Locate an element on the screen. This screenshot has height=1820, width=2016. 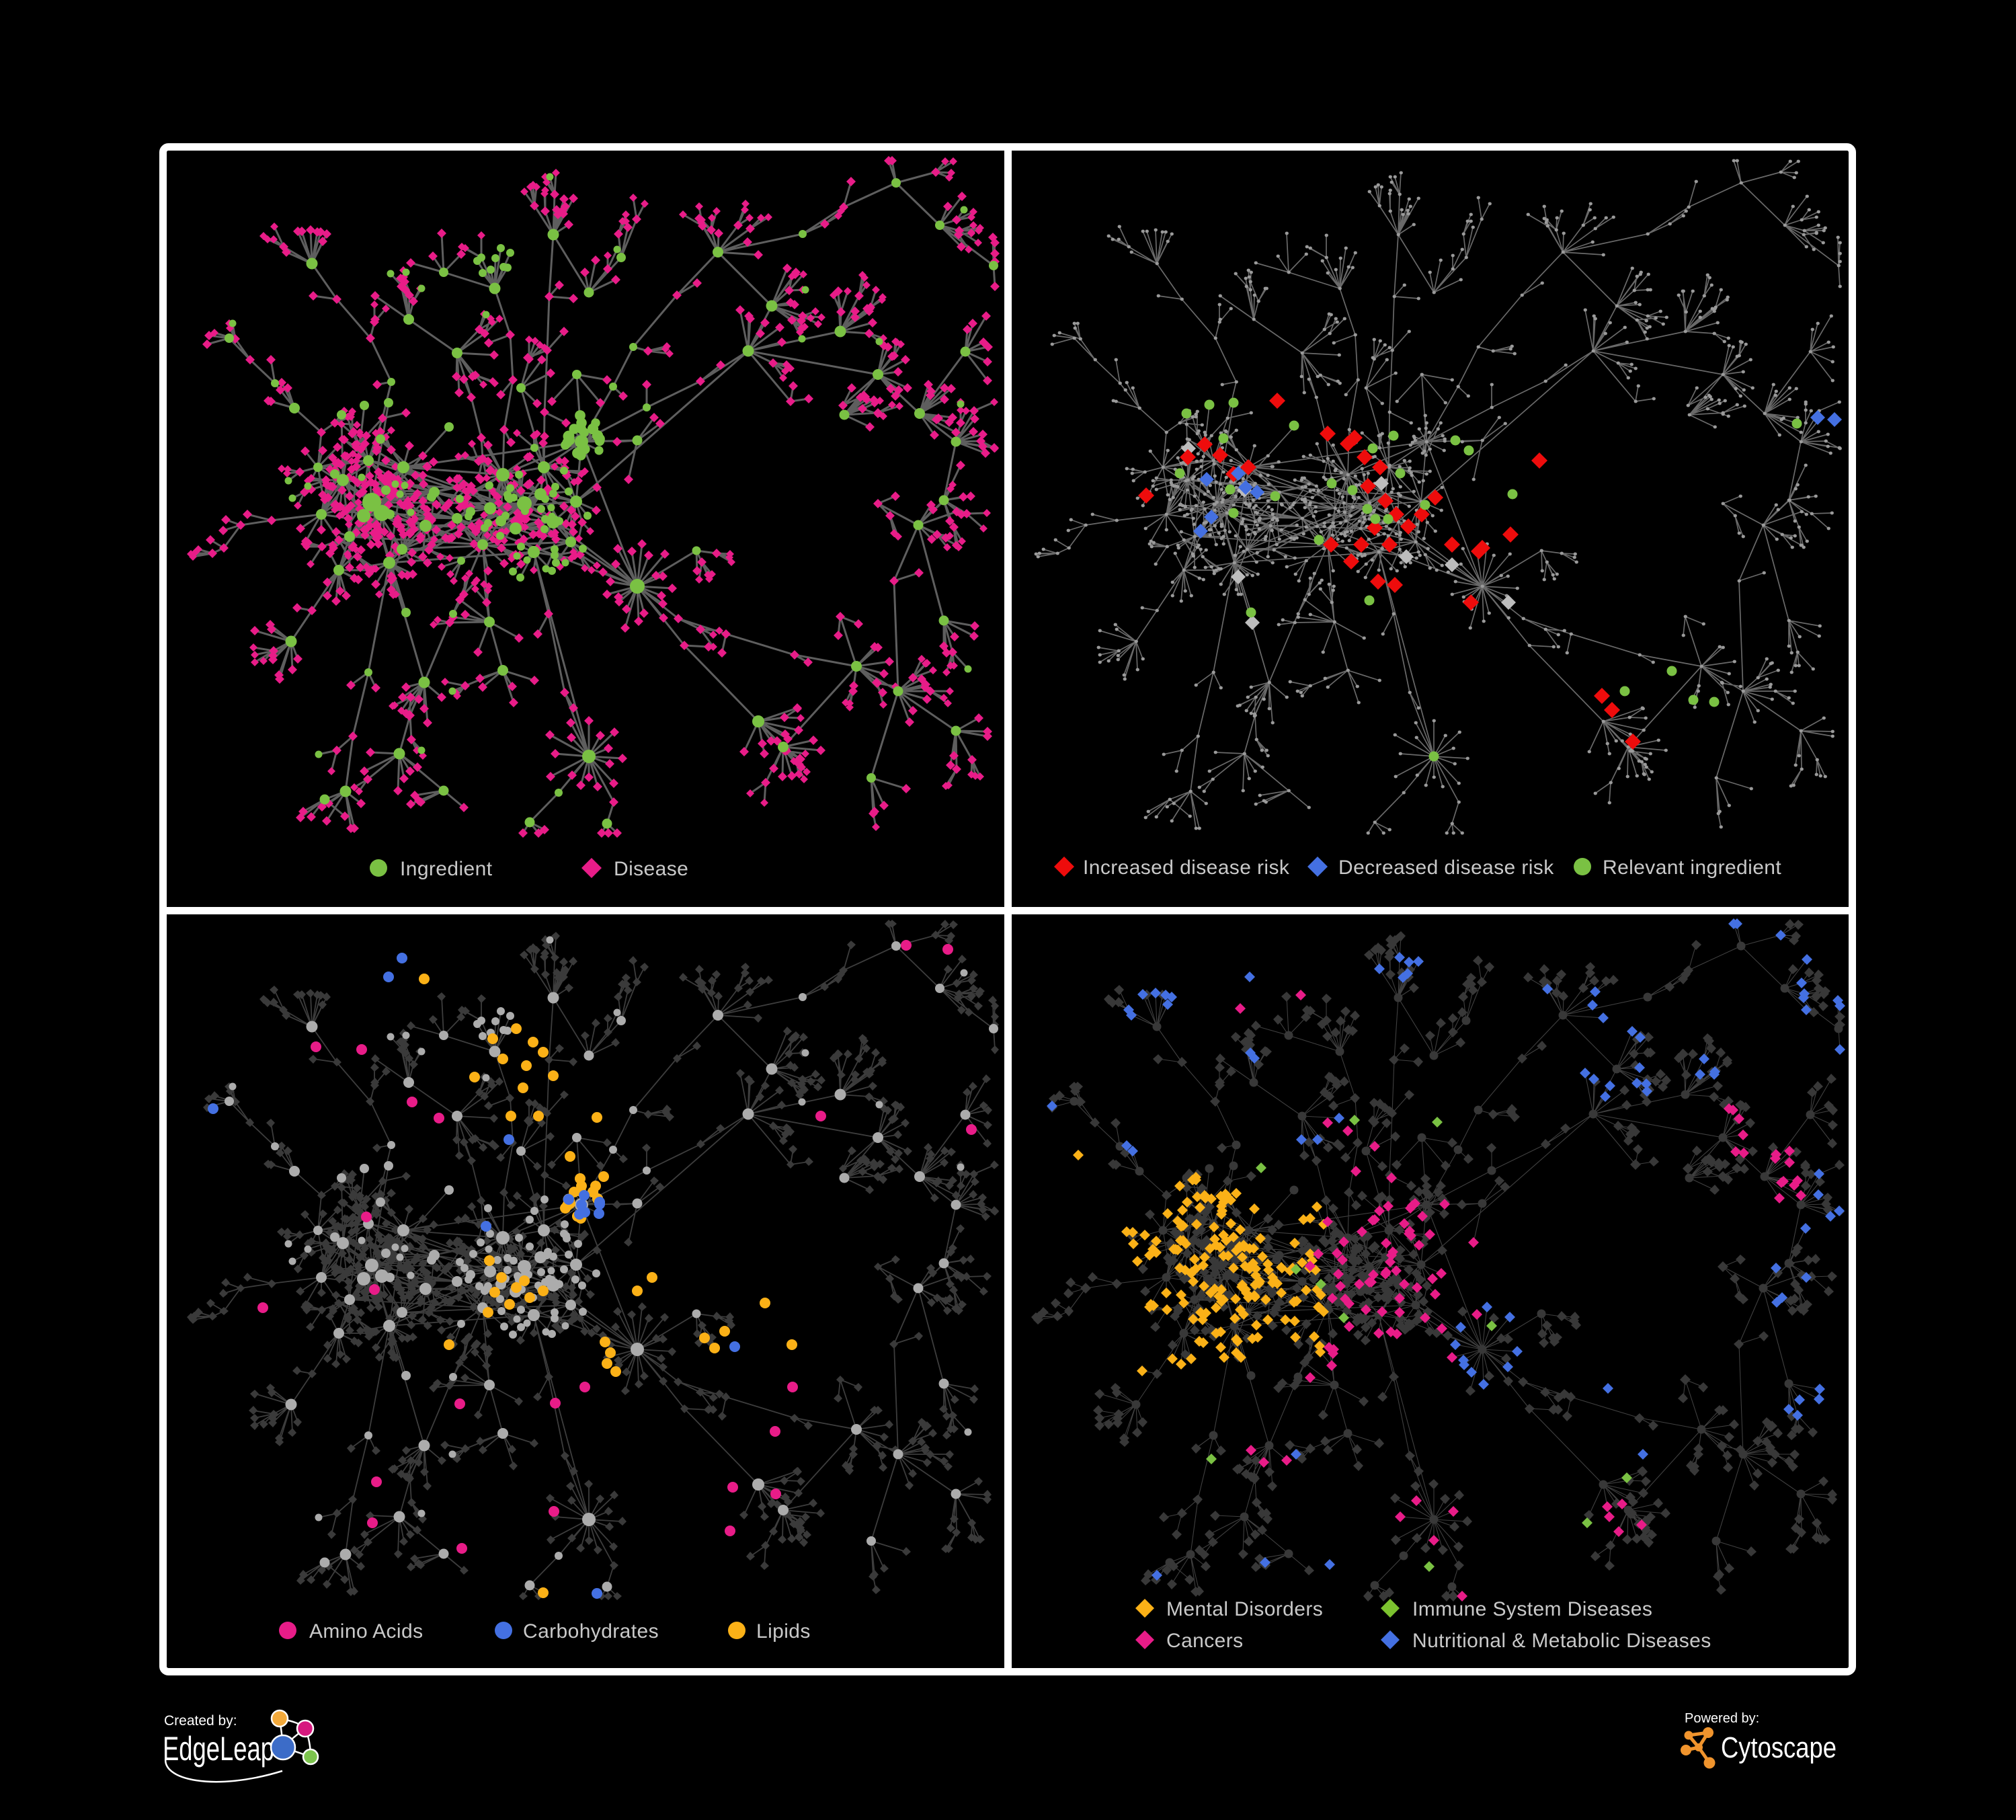
svg-text: Immune System Diseases is located at coordinates (1532, 1609).